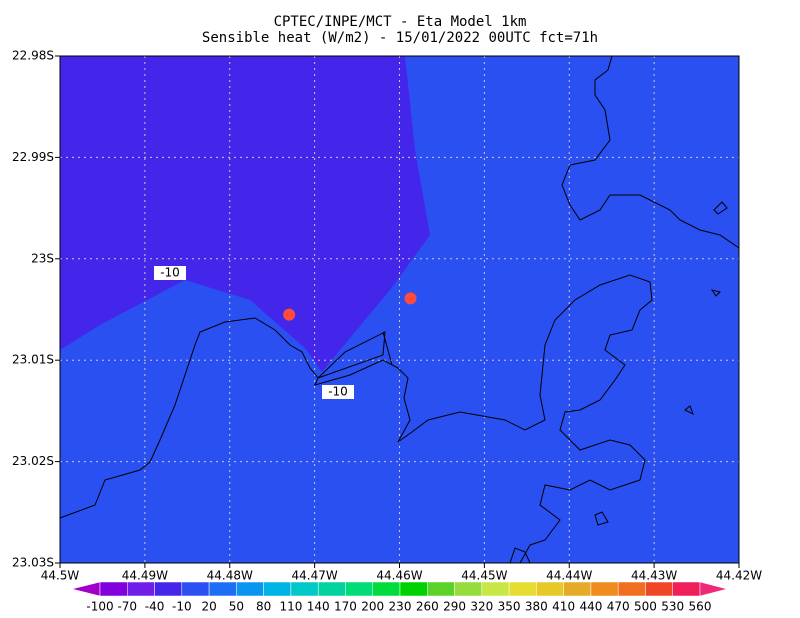 The image size is (800, 618). What do you see at coordinates (33, 157) in the screenshot?
I see `y-tick-label: 22.99S` at bounding box center [33, 157].